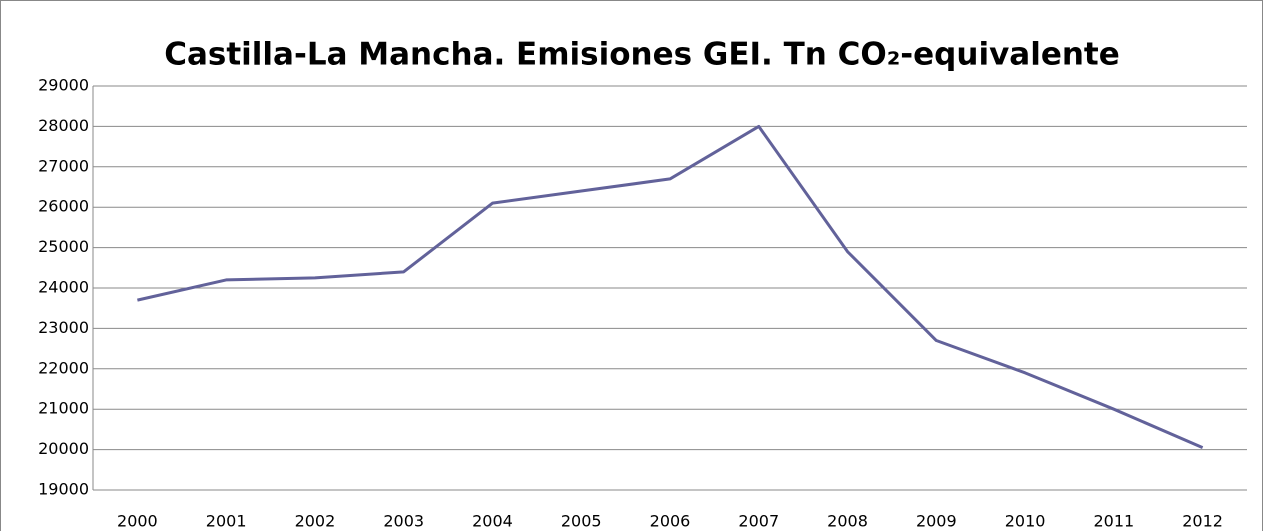 The width and height of the screenshot is (1264, 531). Describe the element at coordinates (63, 489) in the screenshot. I see `y-tick-label: 19000` at that location.